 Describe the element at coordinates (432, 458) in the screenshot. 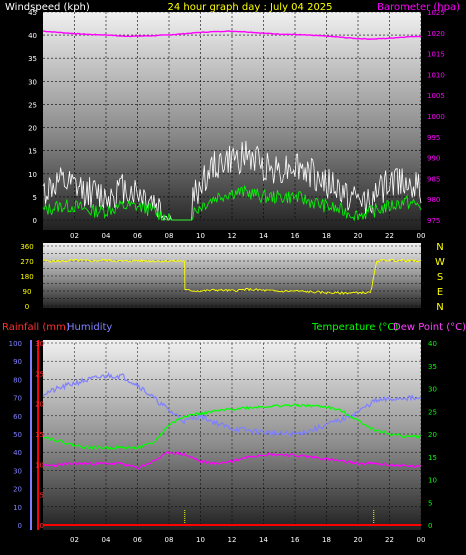

I see `y-tick-label-temperature: 15` at that location.